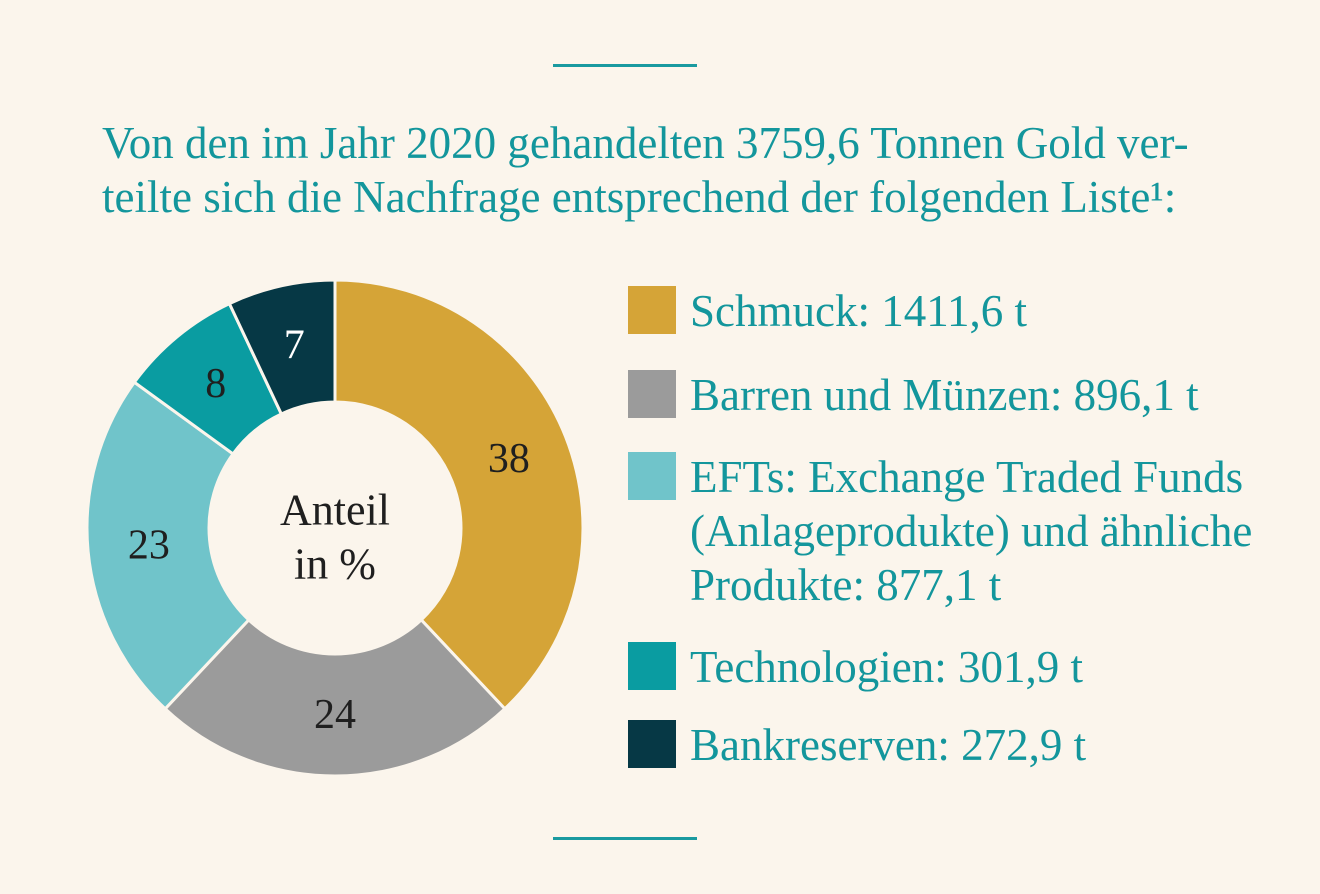 The image size is (1320, 894). Describe the element at coordinates (625, 838) in the screenshot. I see `bottom-divider` at that location.